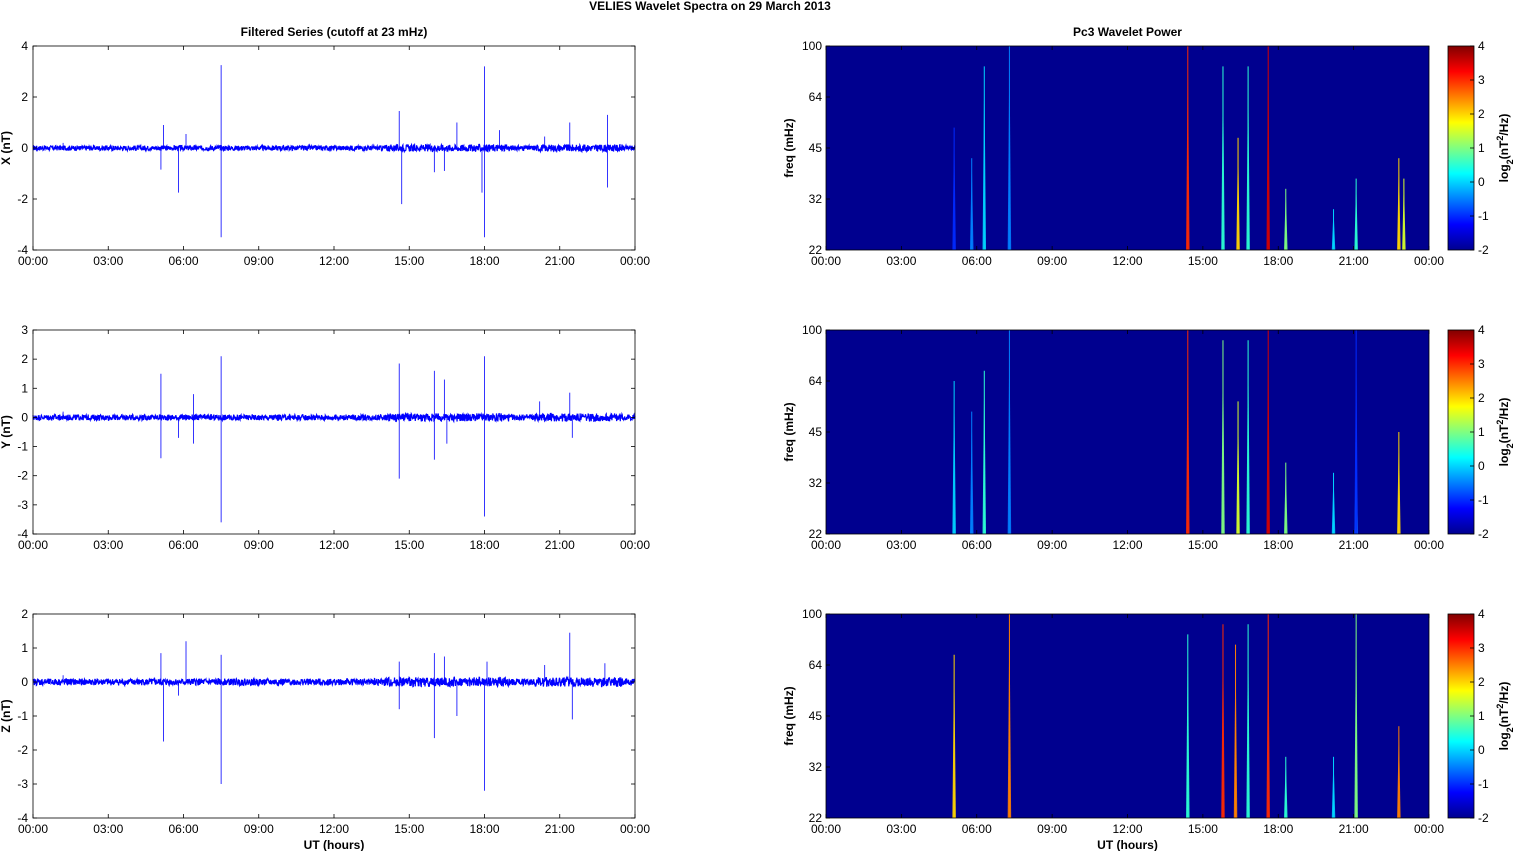  Describe the element at coordinates (334, 32) in the screenshot. I see `panel-title: Filtered Series (cutoff at 23 mHz)` at that location.